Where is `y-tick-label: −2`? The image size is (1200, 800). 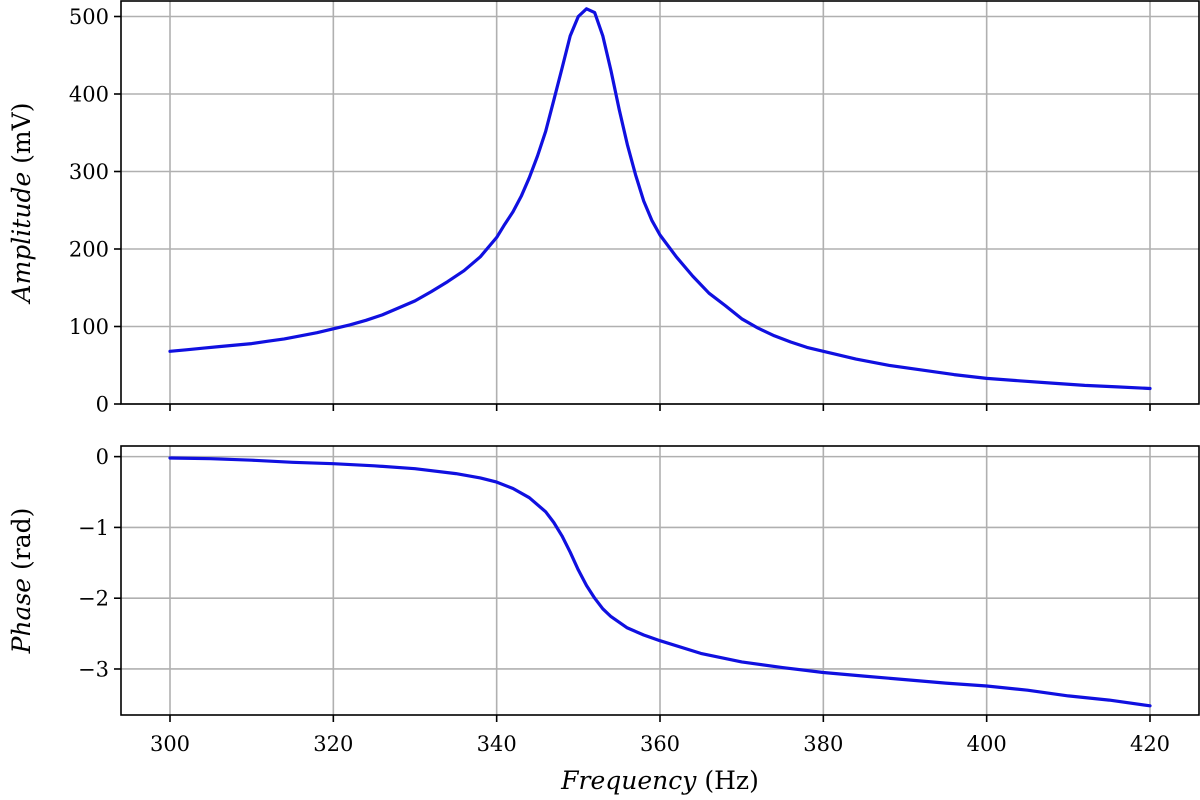
y-tick-label: −2 is located at coordinates (93, 599).